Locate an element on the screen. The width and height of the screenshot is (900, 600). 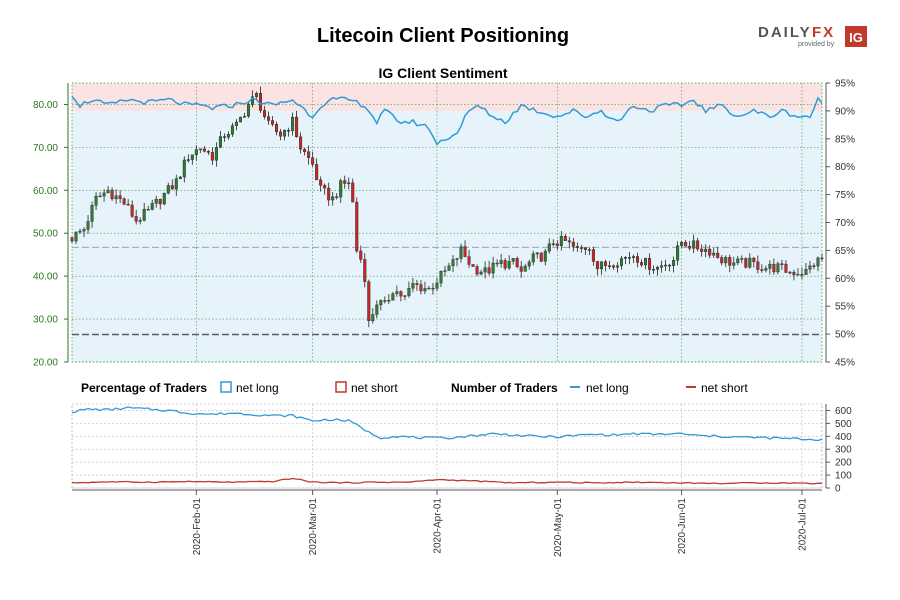
percentage-tick-label: 70% is located at coordinates (845, 223).